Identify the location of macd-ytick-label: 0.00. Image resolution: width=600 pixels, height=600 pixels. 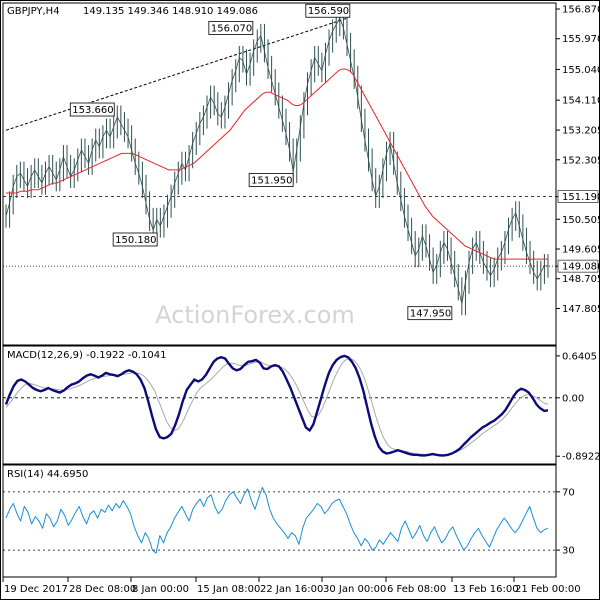
(573, 398).